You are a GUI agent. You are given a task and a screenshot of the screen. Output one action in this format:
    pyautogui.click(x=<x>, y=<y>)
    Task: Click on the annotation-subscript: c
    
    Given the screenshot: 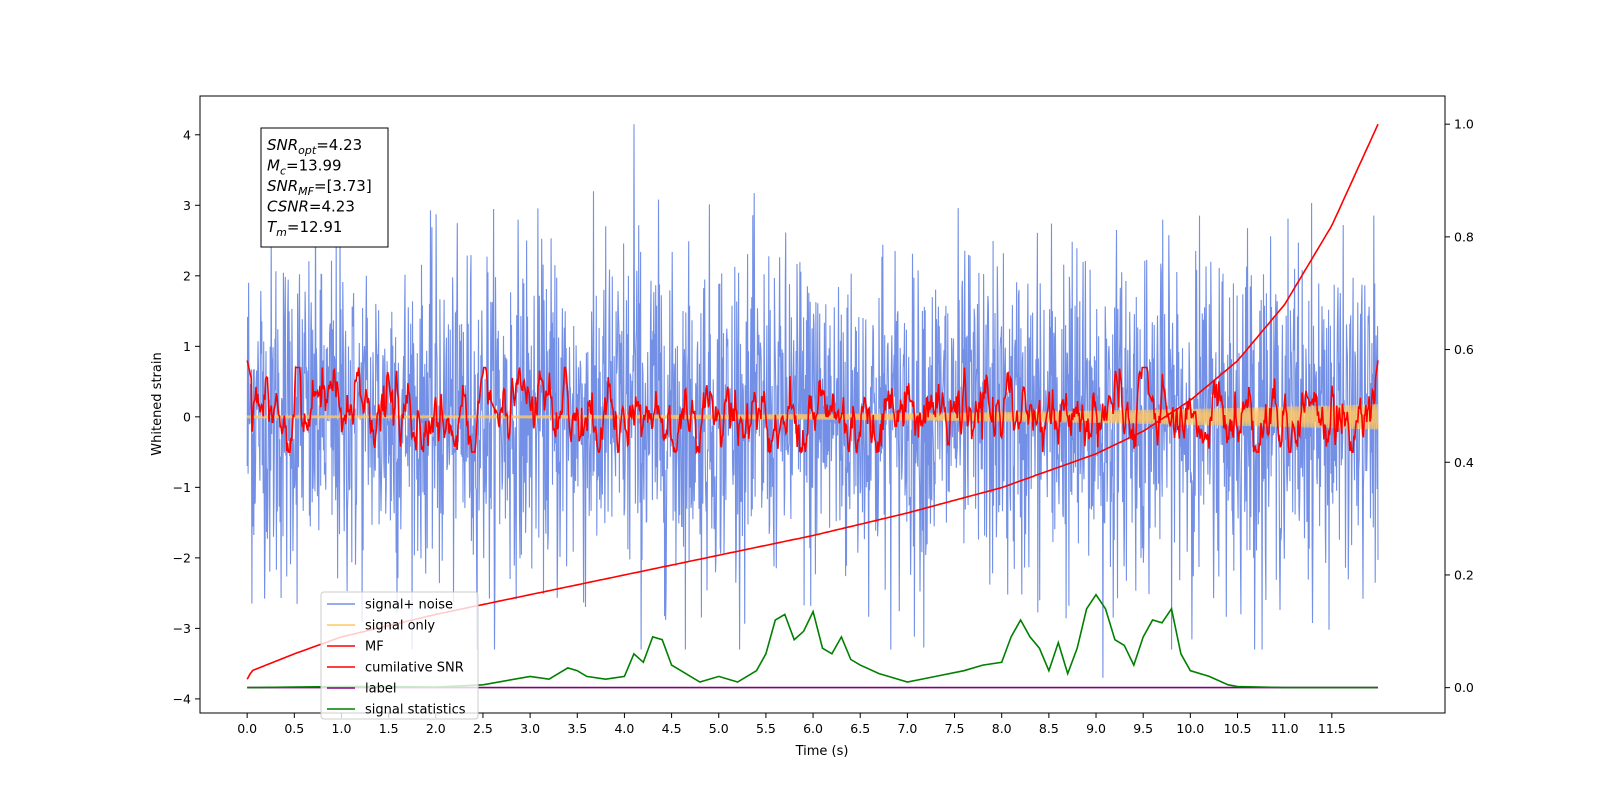 What is the action you would take?
    pyautogui.click(x=283, y=171)
    